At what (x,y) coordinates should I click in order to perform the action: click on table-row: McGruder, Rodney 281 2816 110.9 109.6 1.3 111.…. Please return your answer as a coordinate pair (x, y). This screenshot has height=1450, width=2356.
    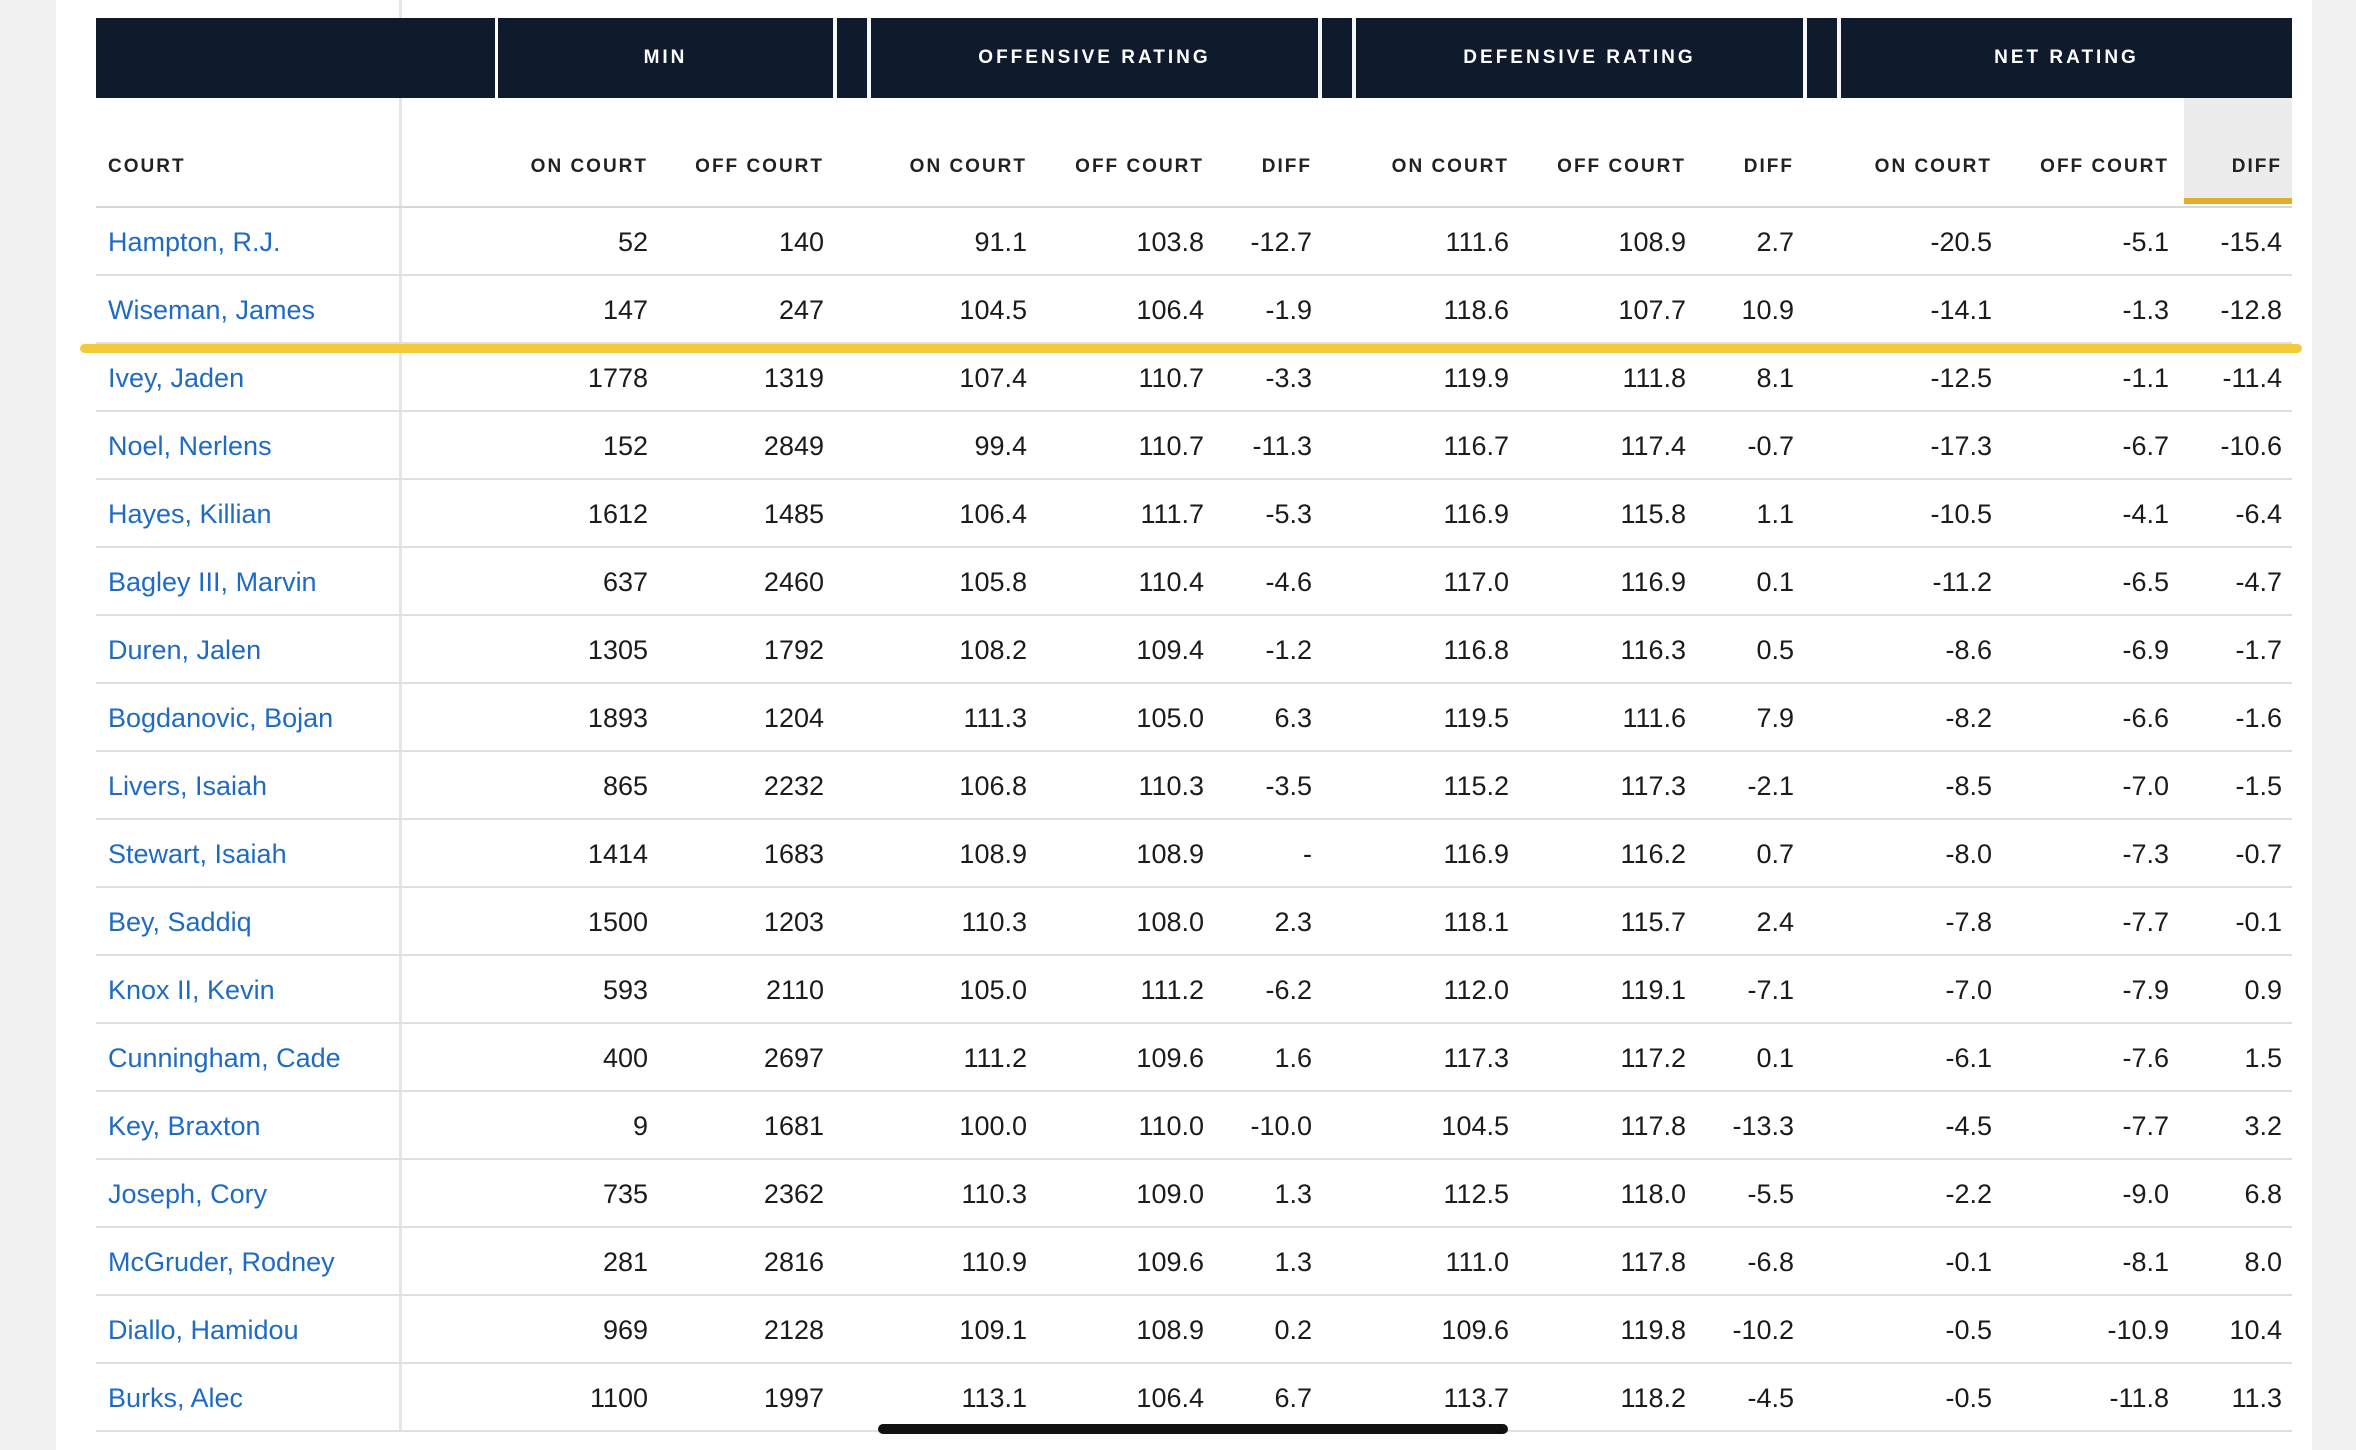
    Looking at the image, I should click on (1194, 1262).